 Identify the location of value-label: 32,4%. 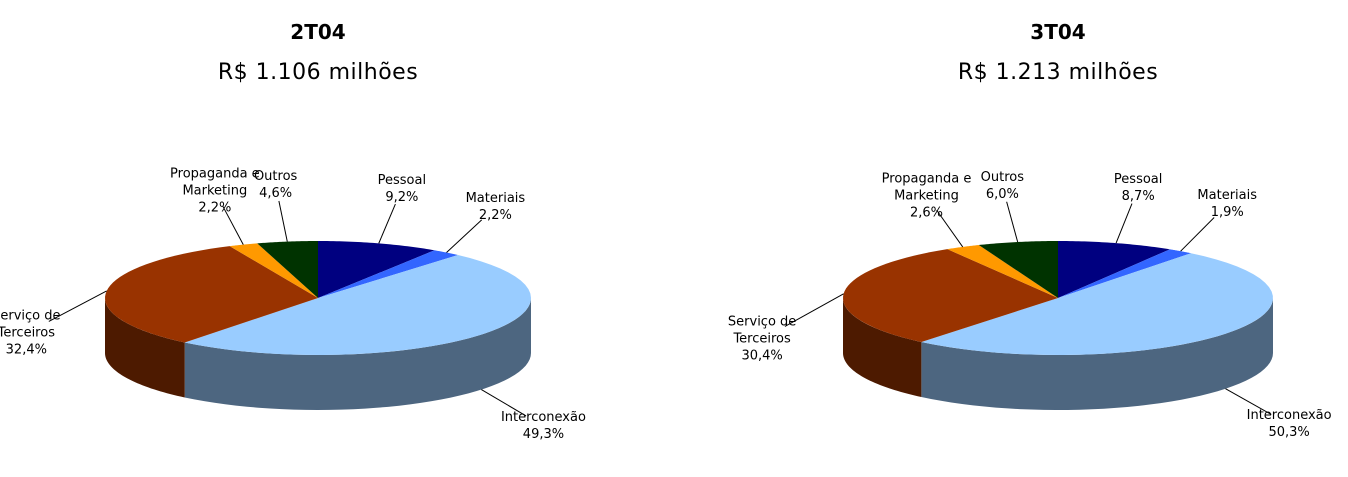
(26, 350).